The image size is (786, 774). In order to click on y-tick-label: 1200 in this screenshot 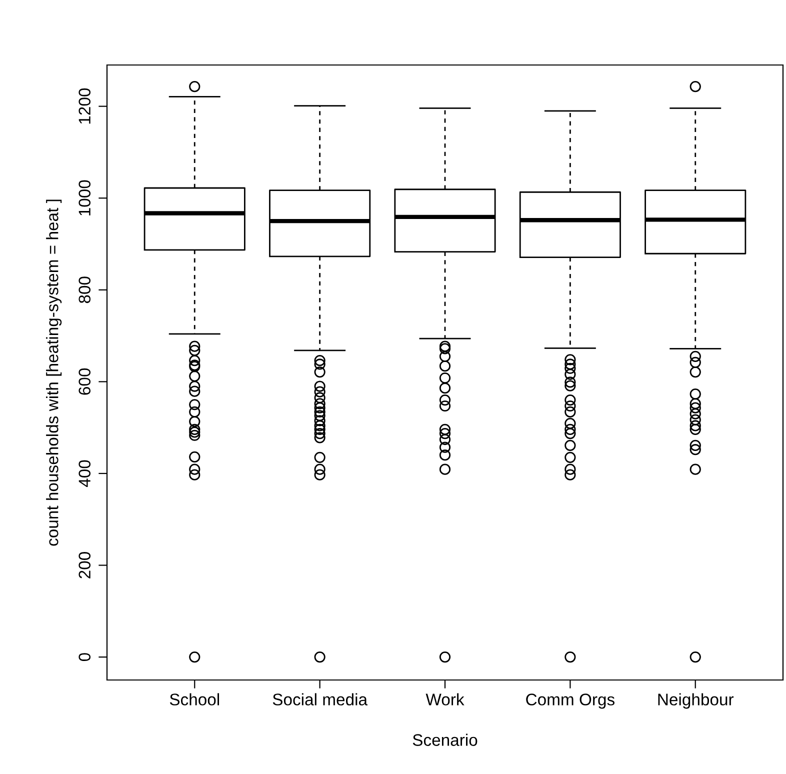, I will do `click(84, 106)`.